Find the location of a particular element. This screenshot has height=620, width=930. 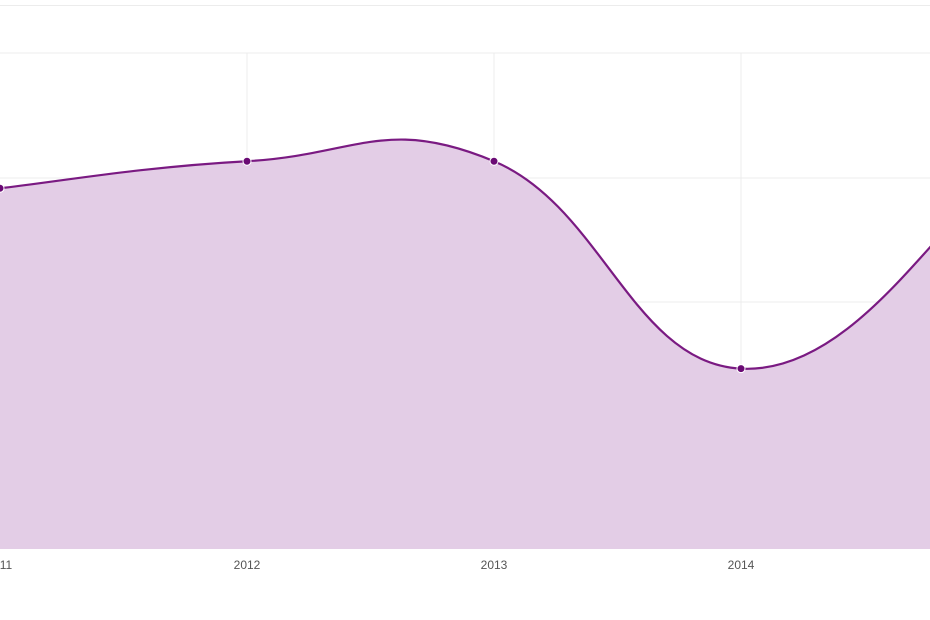

x-axis-ticks: 11 2012 2013 2014 is located at coordinates (377, 565).